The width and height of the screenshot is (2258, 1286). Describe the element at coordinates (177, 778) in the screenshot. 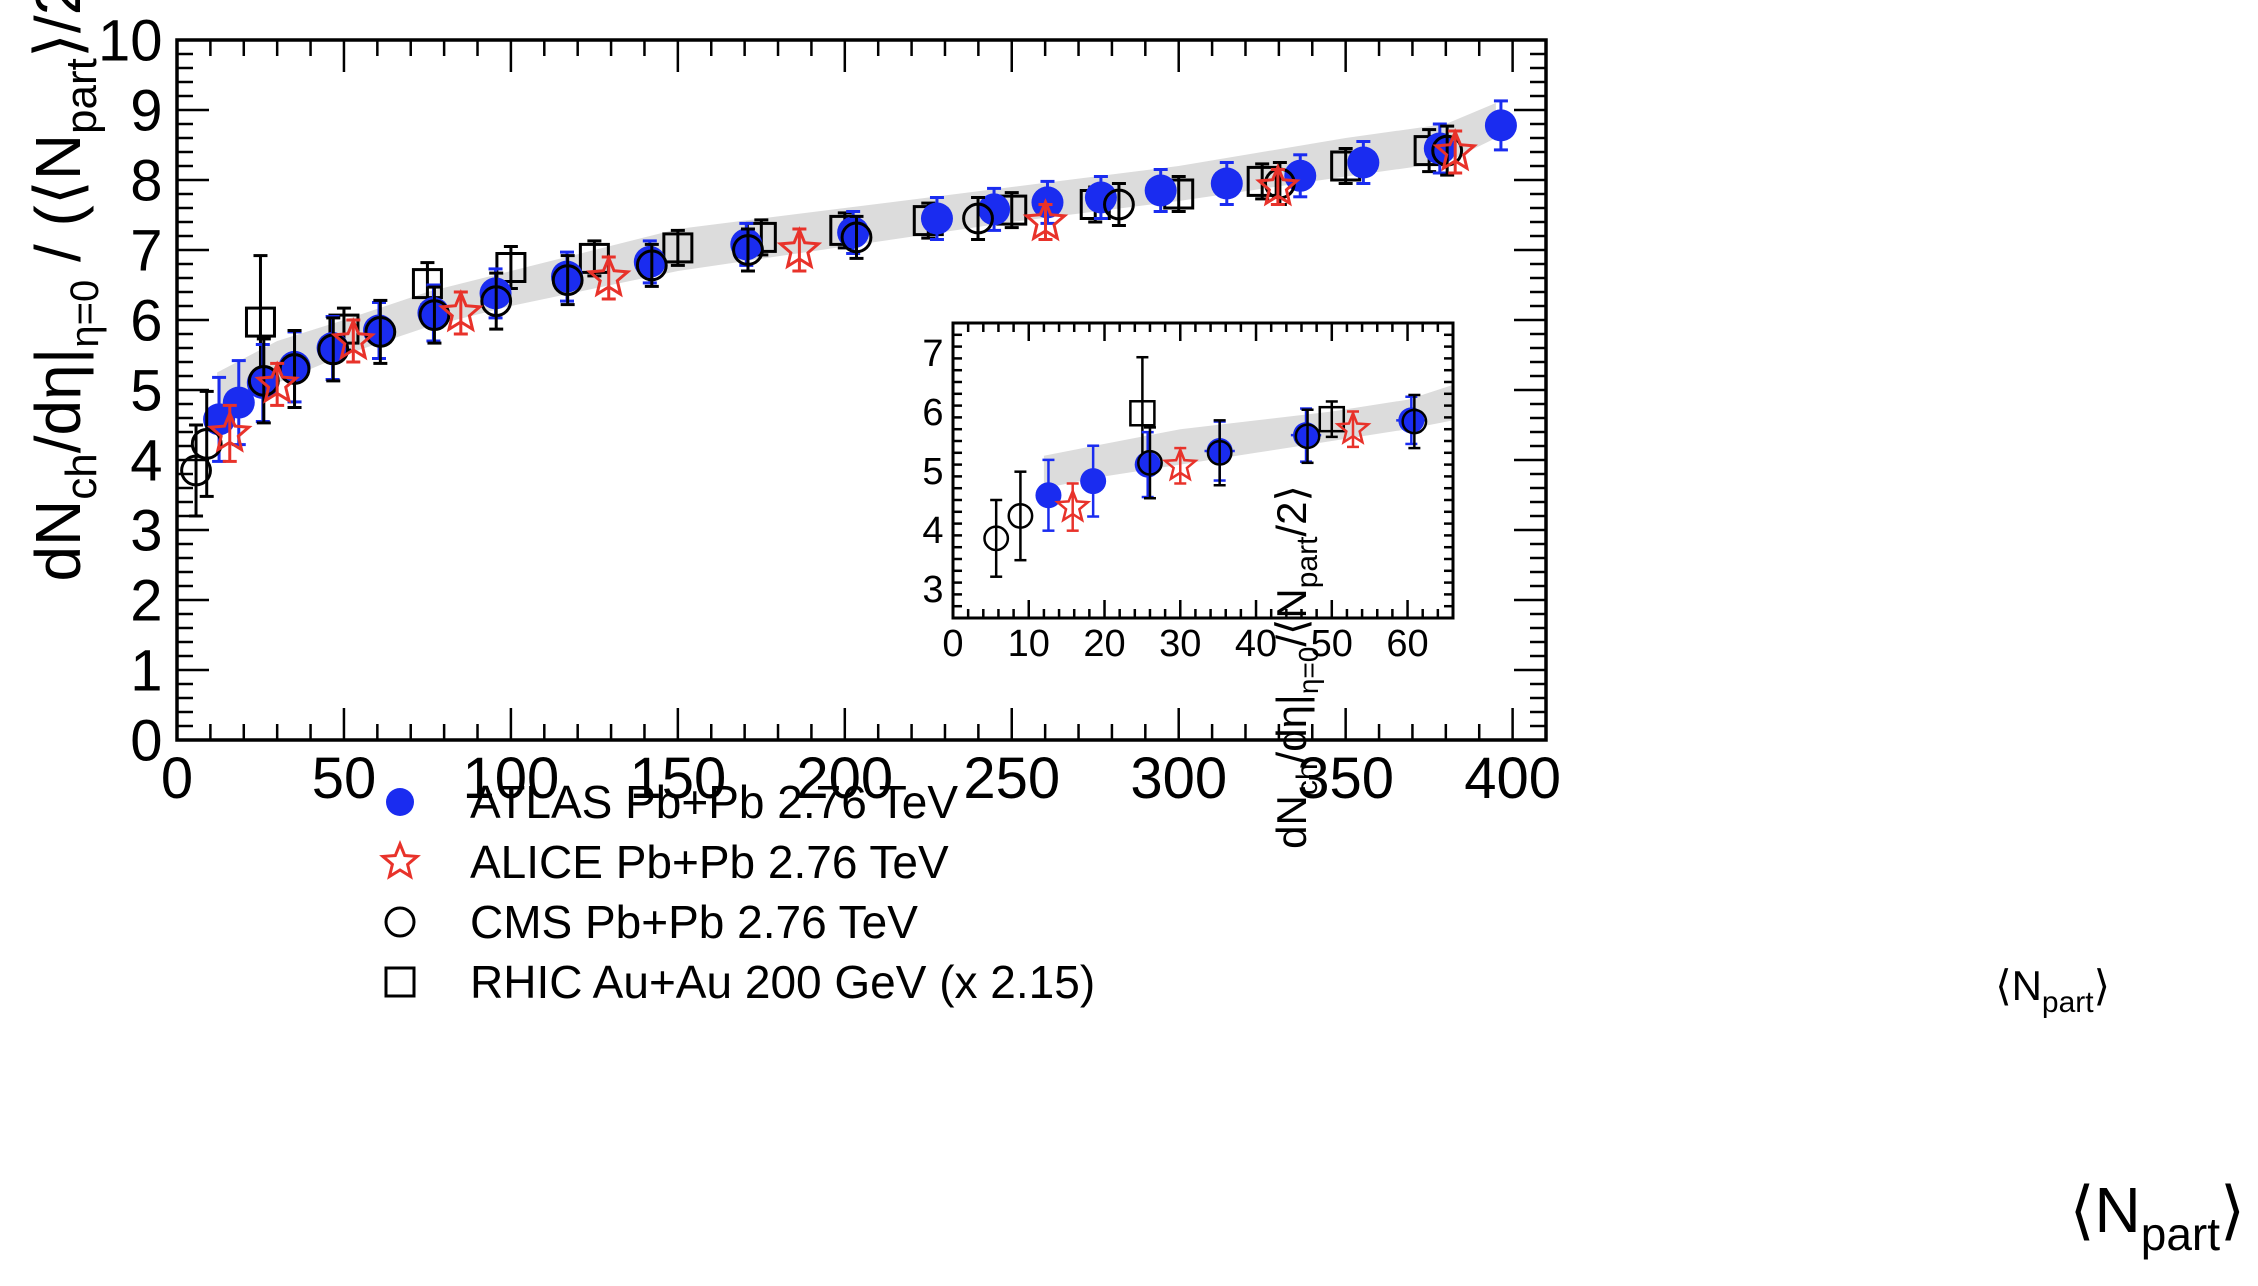

I see `main-x-tick-label: 0` at that location.